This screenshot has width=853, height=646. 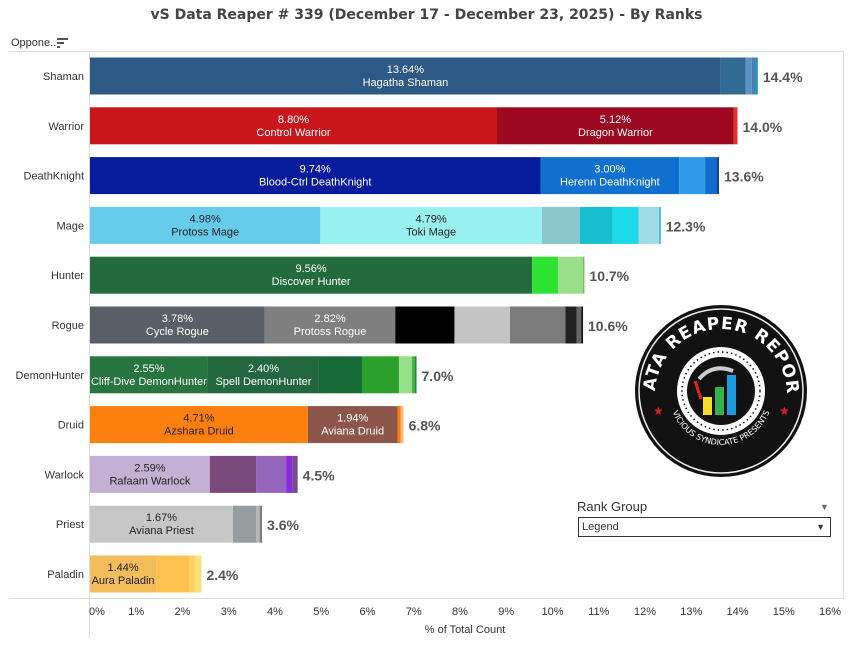 What do you see at coordinates (615, 133) in the screenshot?
I see `segment-archetype-label: Dragon Warrior` at bounding box center [615, 133].